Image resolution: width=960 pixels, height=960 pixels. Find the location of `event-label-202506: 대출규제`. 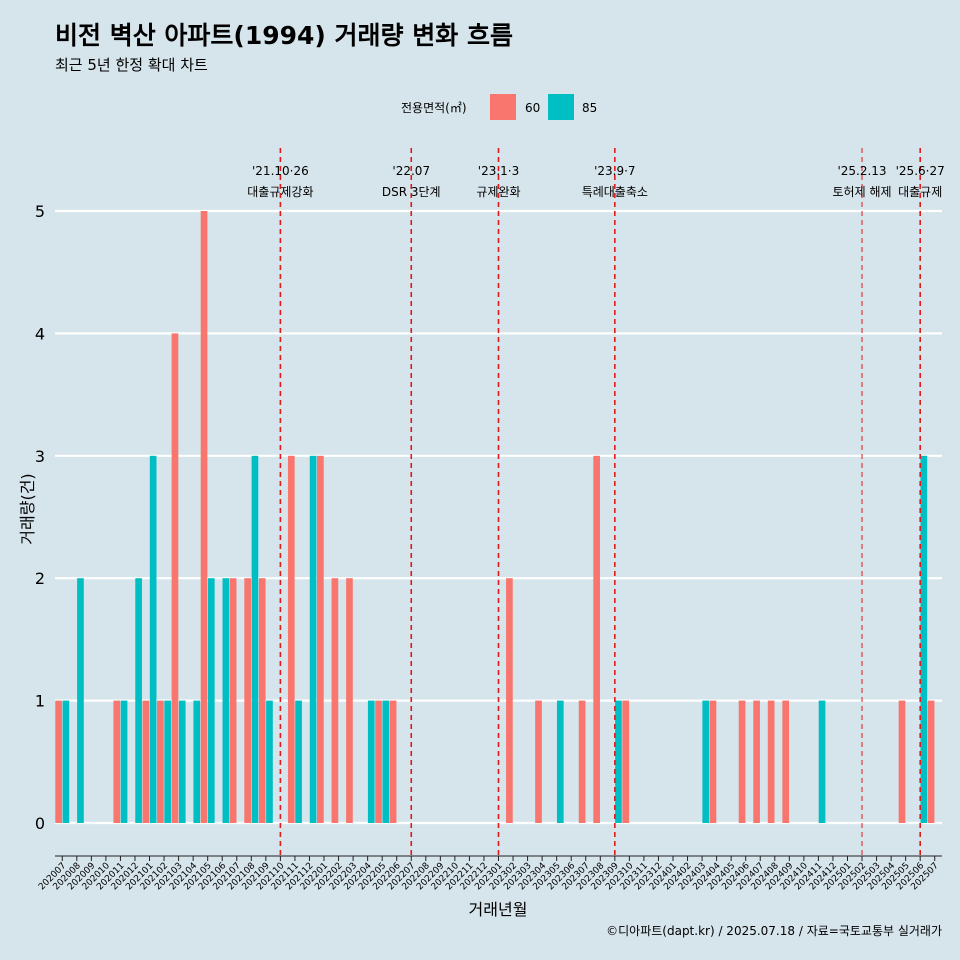

event-label-202506: 대출규제 is located at coordinates (920, 192).